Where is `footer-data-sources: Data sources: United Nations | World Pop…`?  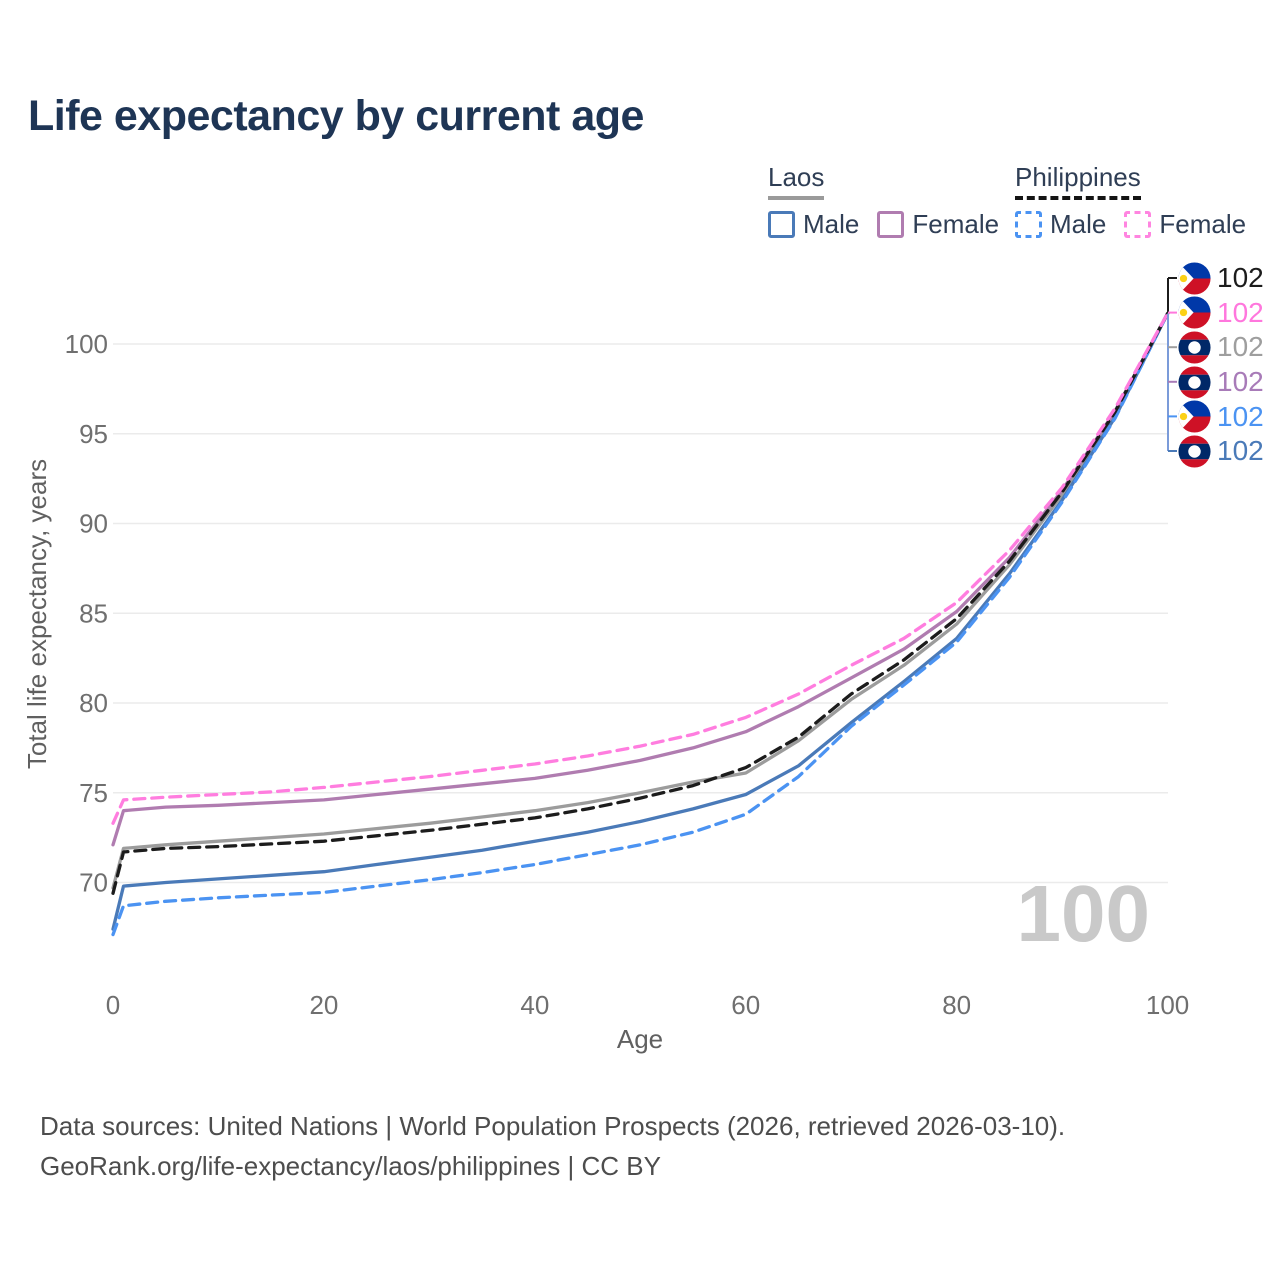 footer-data-sources: Data sources: United Nations | World Pop… is located at coordinates (553, 1126).